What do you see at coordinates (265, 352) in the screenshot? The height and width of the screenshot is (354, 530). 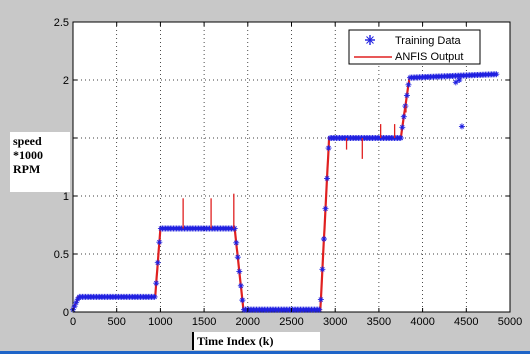 I see `window-bottom-strip` at bounding box center [265, 352].